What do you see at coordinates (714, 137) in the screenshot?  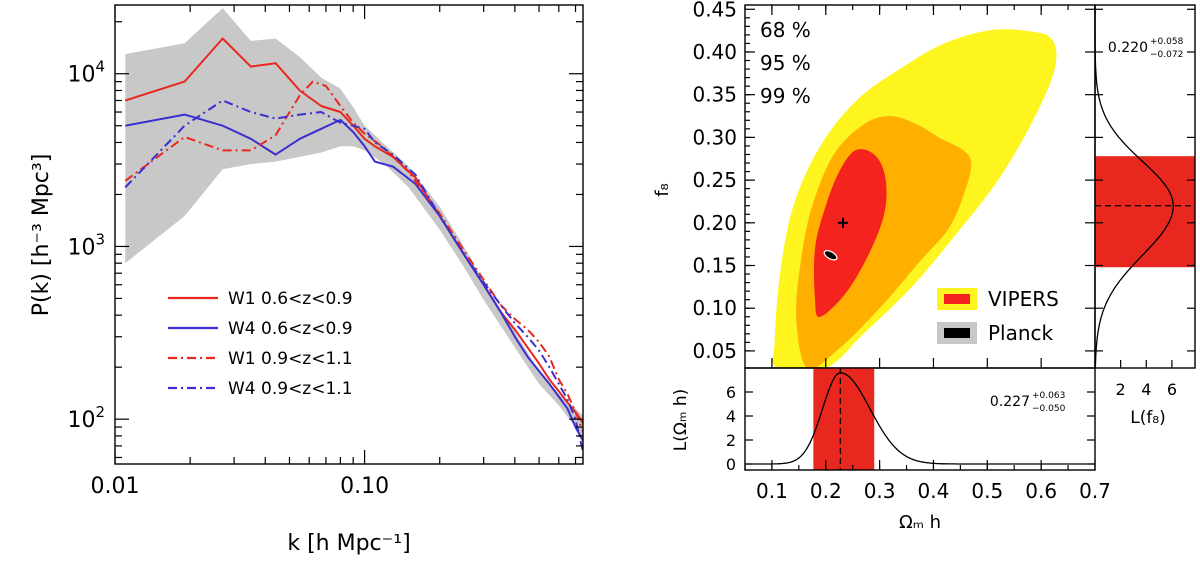 I see `y-tick-label: 0.30` at bounding box center [714, 137].